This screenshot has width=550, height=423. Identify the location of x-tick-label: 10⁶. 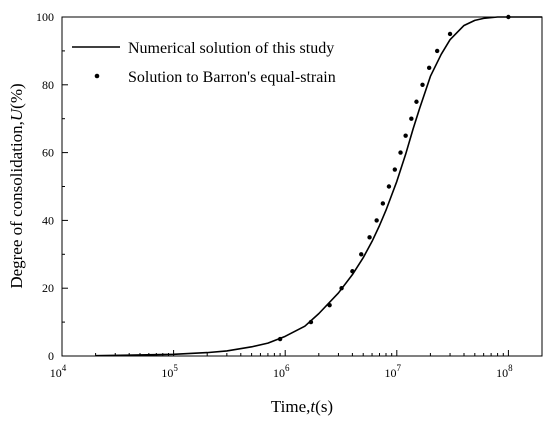
(281, 371).